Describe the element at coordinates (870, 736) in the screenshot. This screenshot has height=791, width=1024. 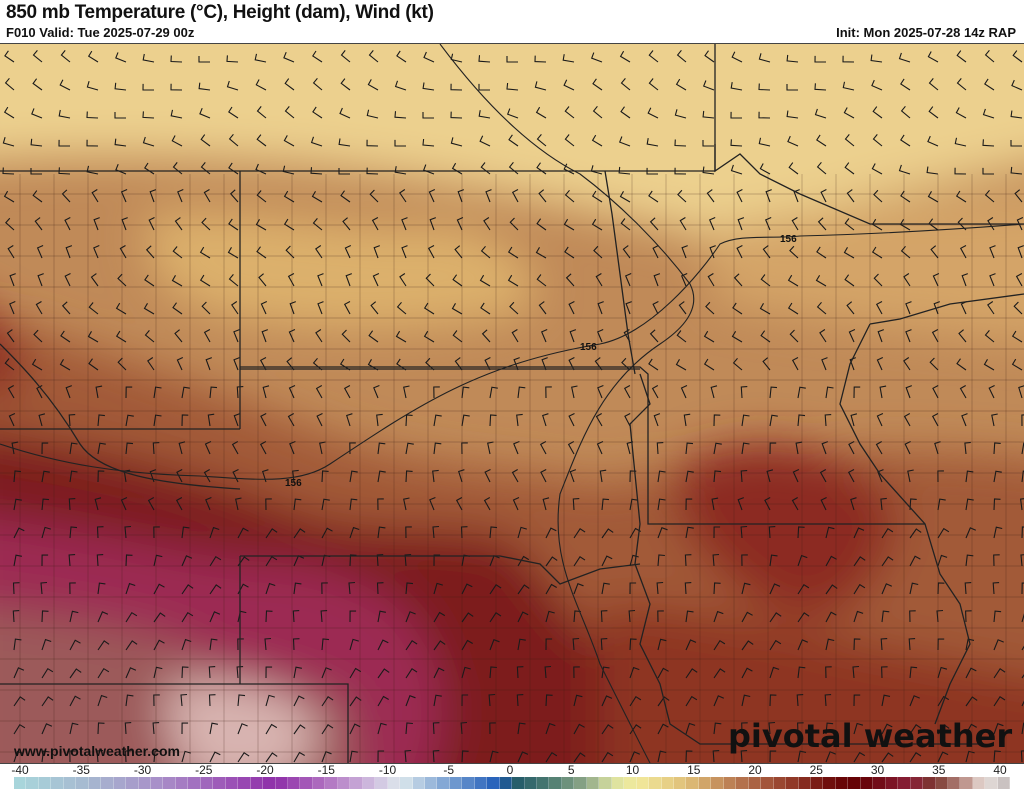
I see `pivotal-weather-logo: pivotal weather` at that location.